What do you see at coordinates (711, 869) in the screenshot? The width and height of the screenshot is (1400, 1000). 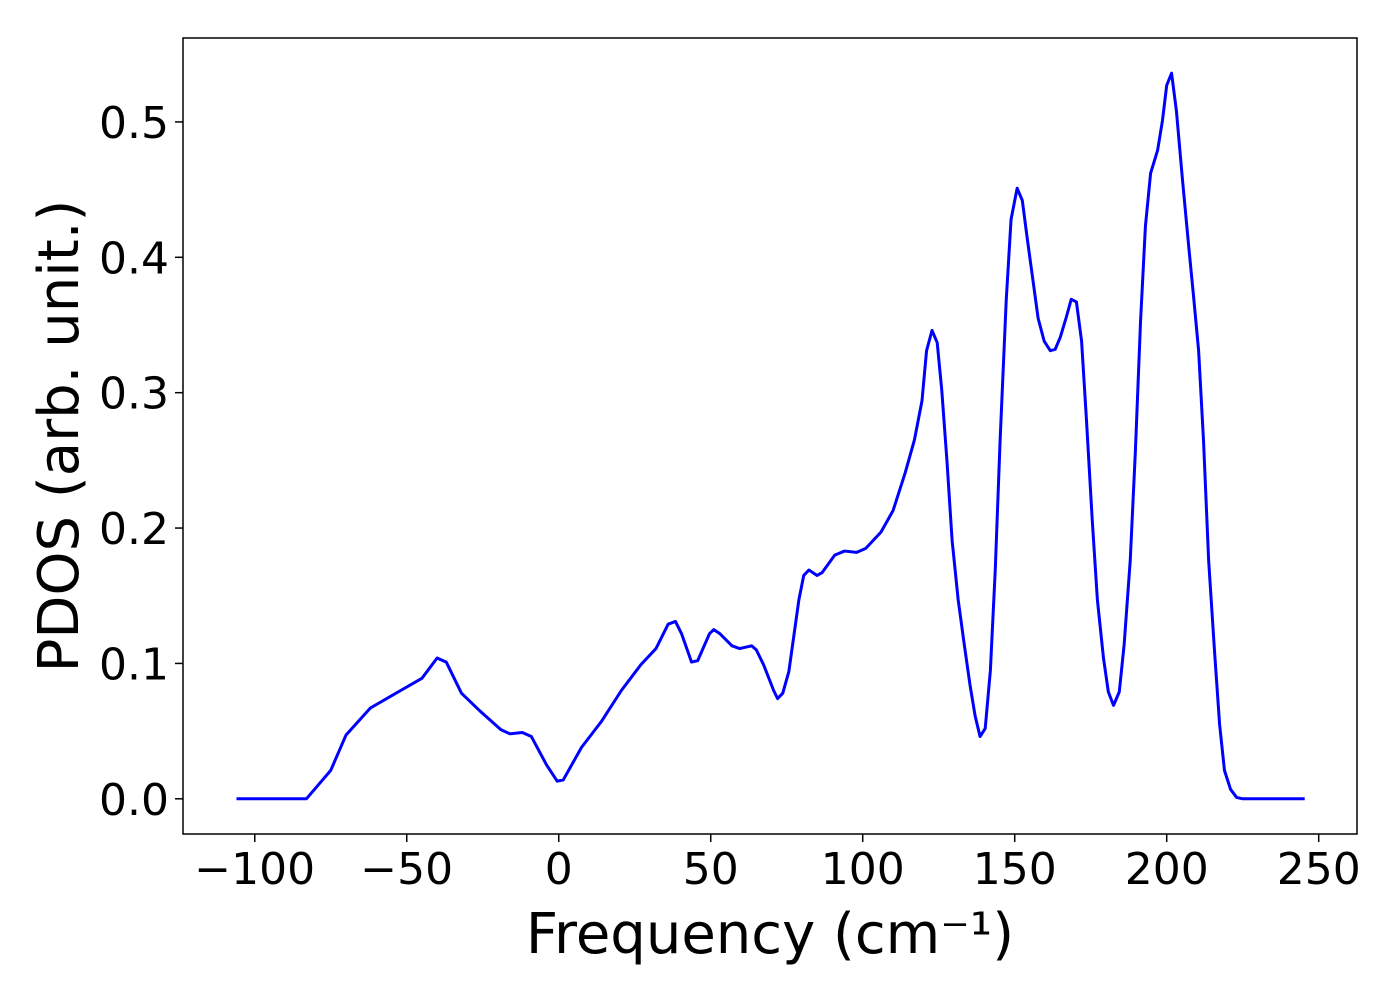 I see `x-tick-label: 50` at bounding box center [711, 869].